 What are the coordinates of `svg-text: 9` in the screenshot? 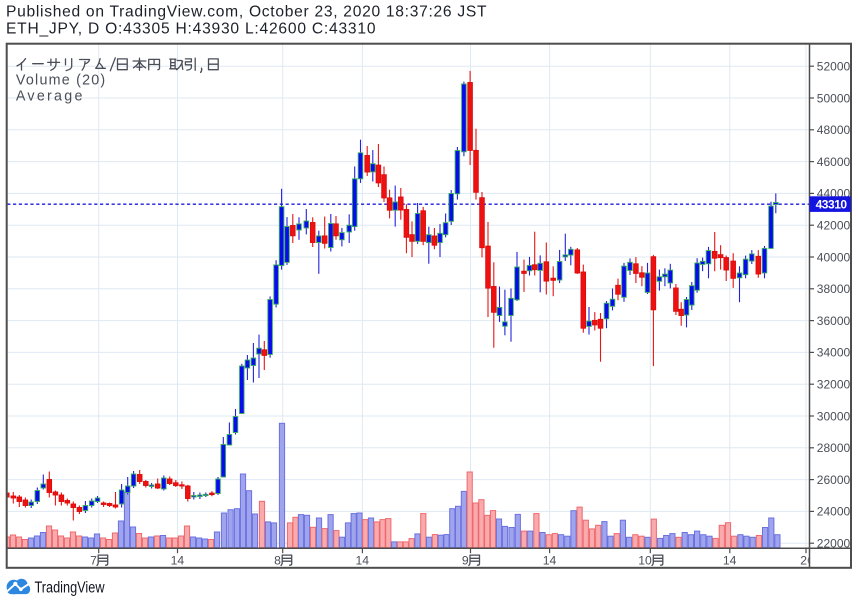 It's located at (465, 561).